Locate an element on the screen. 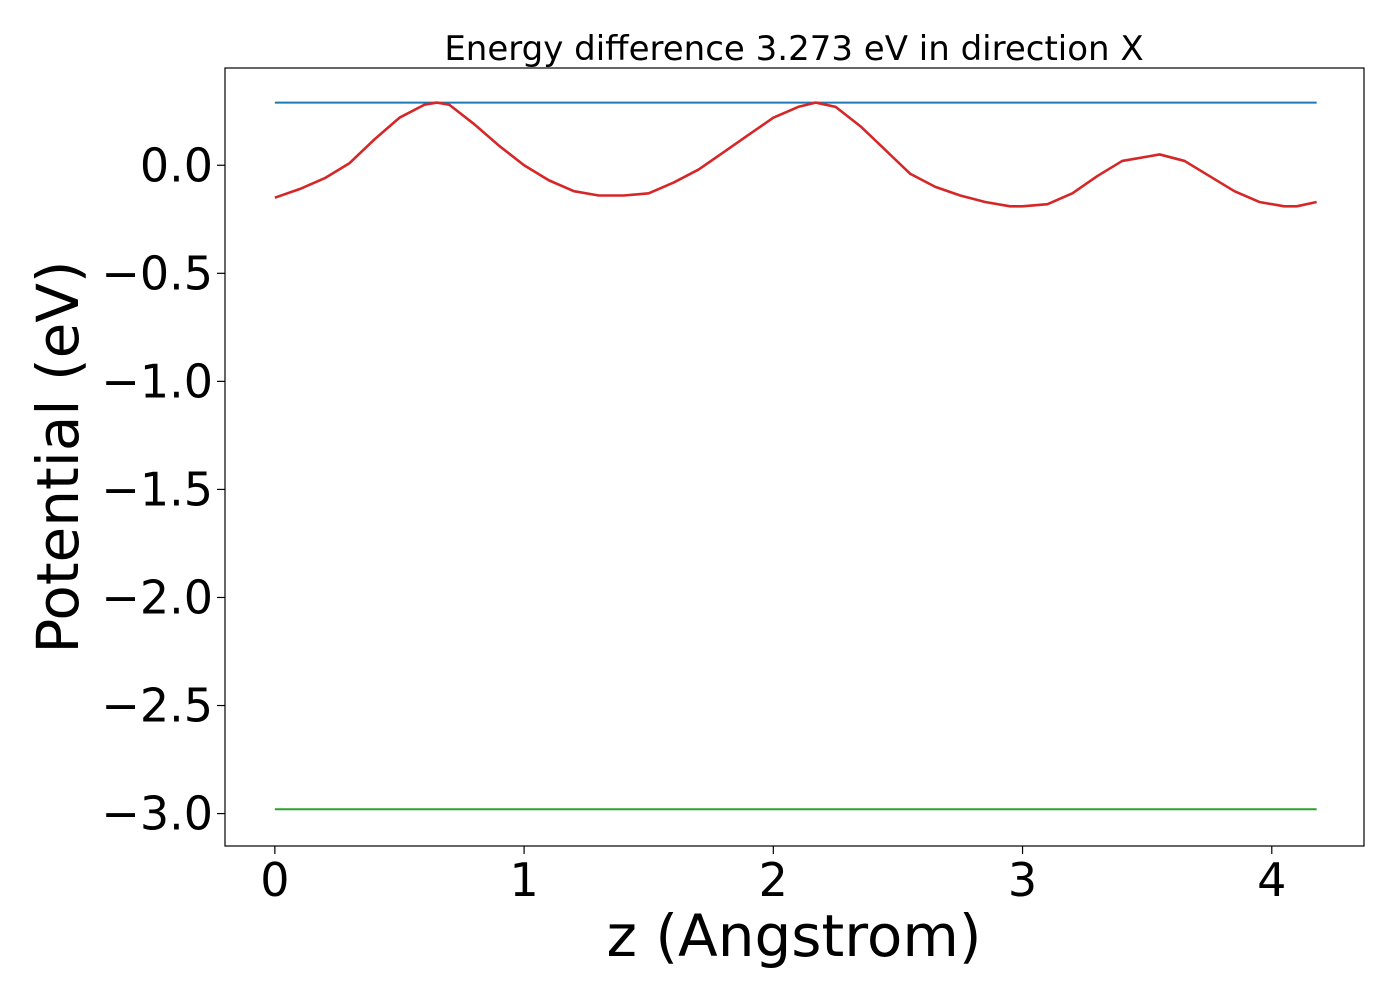 This screenshot has width=1400, height=1000. y-tick-label: −2.5 is located at coordinates (157, 706).